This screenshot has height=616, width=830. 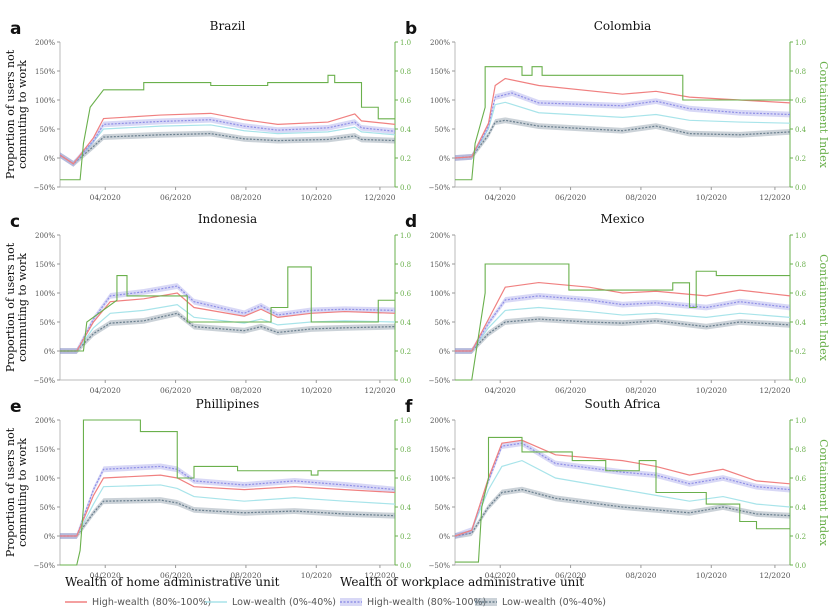 I want to click on panel-letter: e, so click(x=16, y=407).